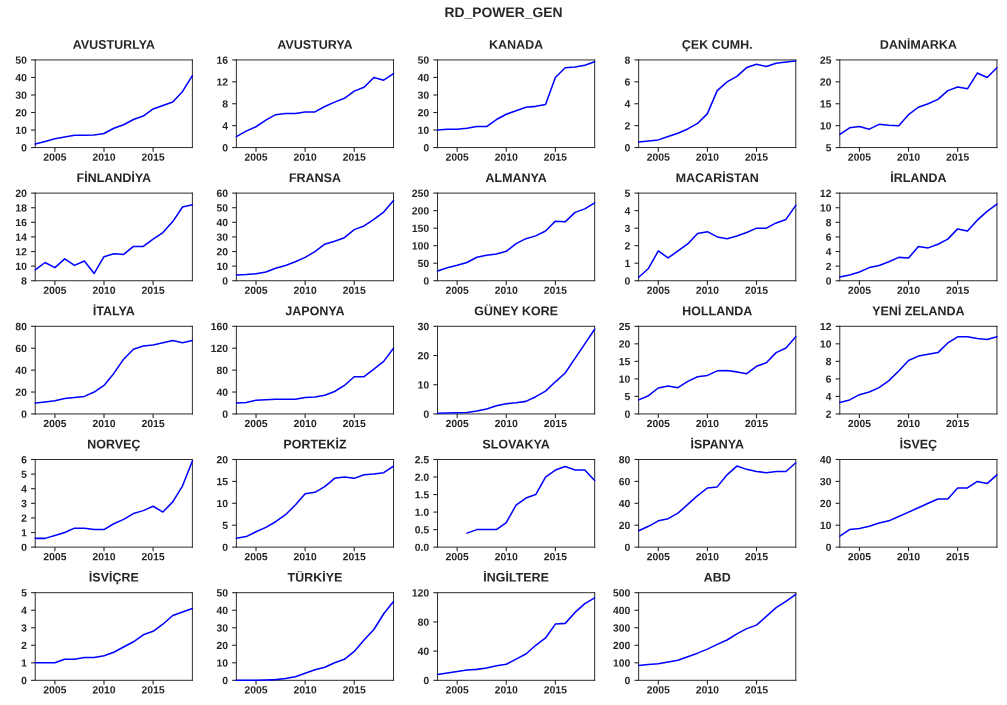  I want to click on chart-title: HOLLANDA, so click(717, 311).